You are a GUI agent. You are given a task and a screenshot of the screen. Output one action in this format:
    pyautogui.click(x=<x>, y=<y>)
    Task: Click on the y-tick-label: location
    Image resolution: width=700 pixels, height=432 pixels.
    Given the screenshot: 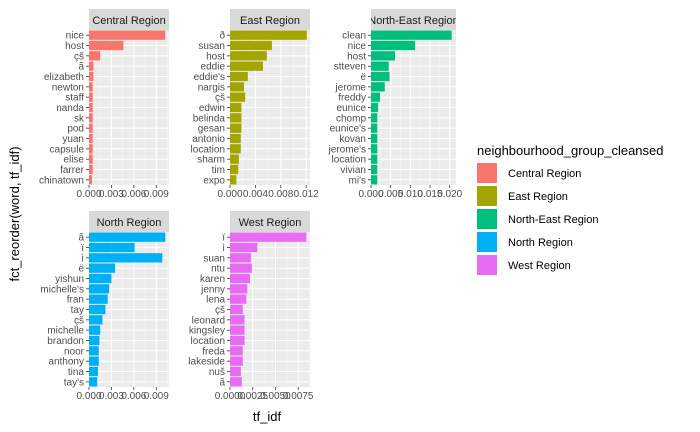 What is the action you would take?
    pyautogui.click(x=208, y=149)
    